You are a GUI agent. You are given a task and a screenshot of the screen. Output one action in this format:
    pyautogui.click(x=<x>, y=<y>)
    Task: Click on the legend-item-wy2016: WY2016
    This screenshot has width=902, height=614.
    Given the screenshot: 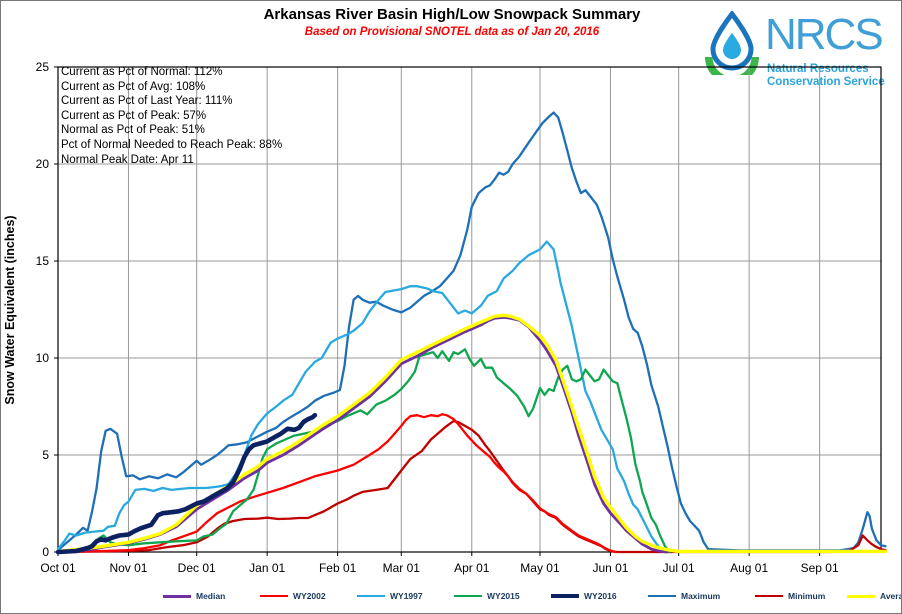 What is the action you would take?
    pyautogui.click(x=584, y=596)
    